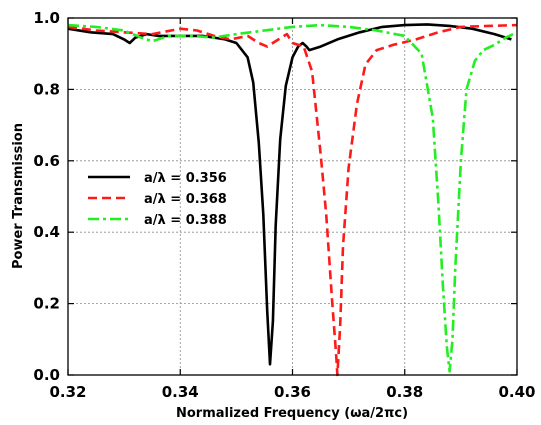 The image size is (541, 425). I want to click on legend: a/λ = 0.356 a/λ = 0.368 a/λ = 0.388, so click(157, 199).